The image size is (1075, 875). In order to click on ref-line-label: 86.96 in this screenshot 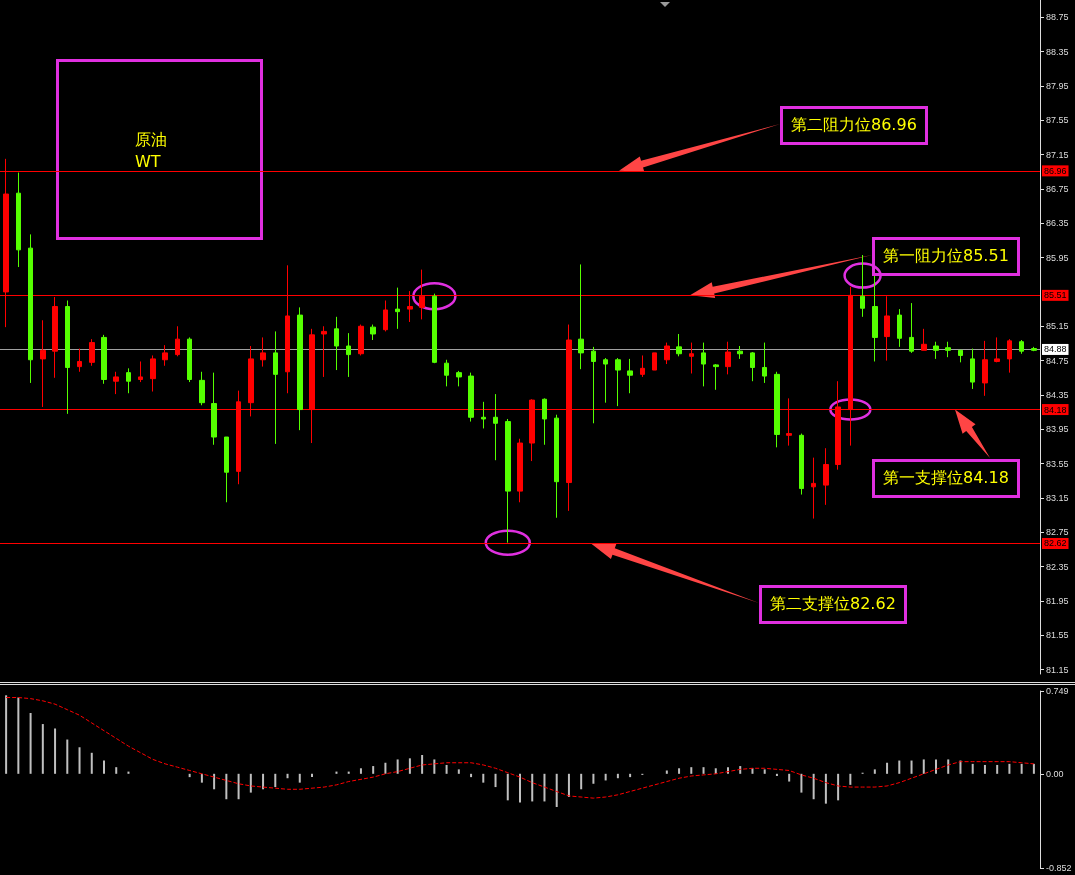, I will do `click(1055, 170)`.